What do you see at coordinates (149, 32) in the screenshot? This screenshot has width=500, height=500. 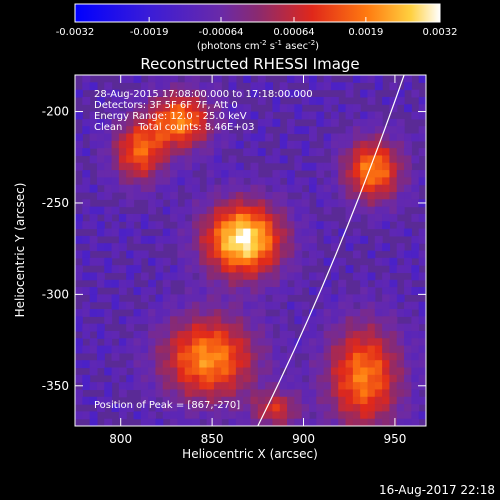 I see `colorbar-tick-label: -0.0019` at bounding box center [149, 32].